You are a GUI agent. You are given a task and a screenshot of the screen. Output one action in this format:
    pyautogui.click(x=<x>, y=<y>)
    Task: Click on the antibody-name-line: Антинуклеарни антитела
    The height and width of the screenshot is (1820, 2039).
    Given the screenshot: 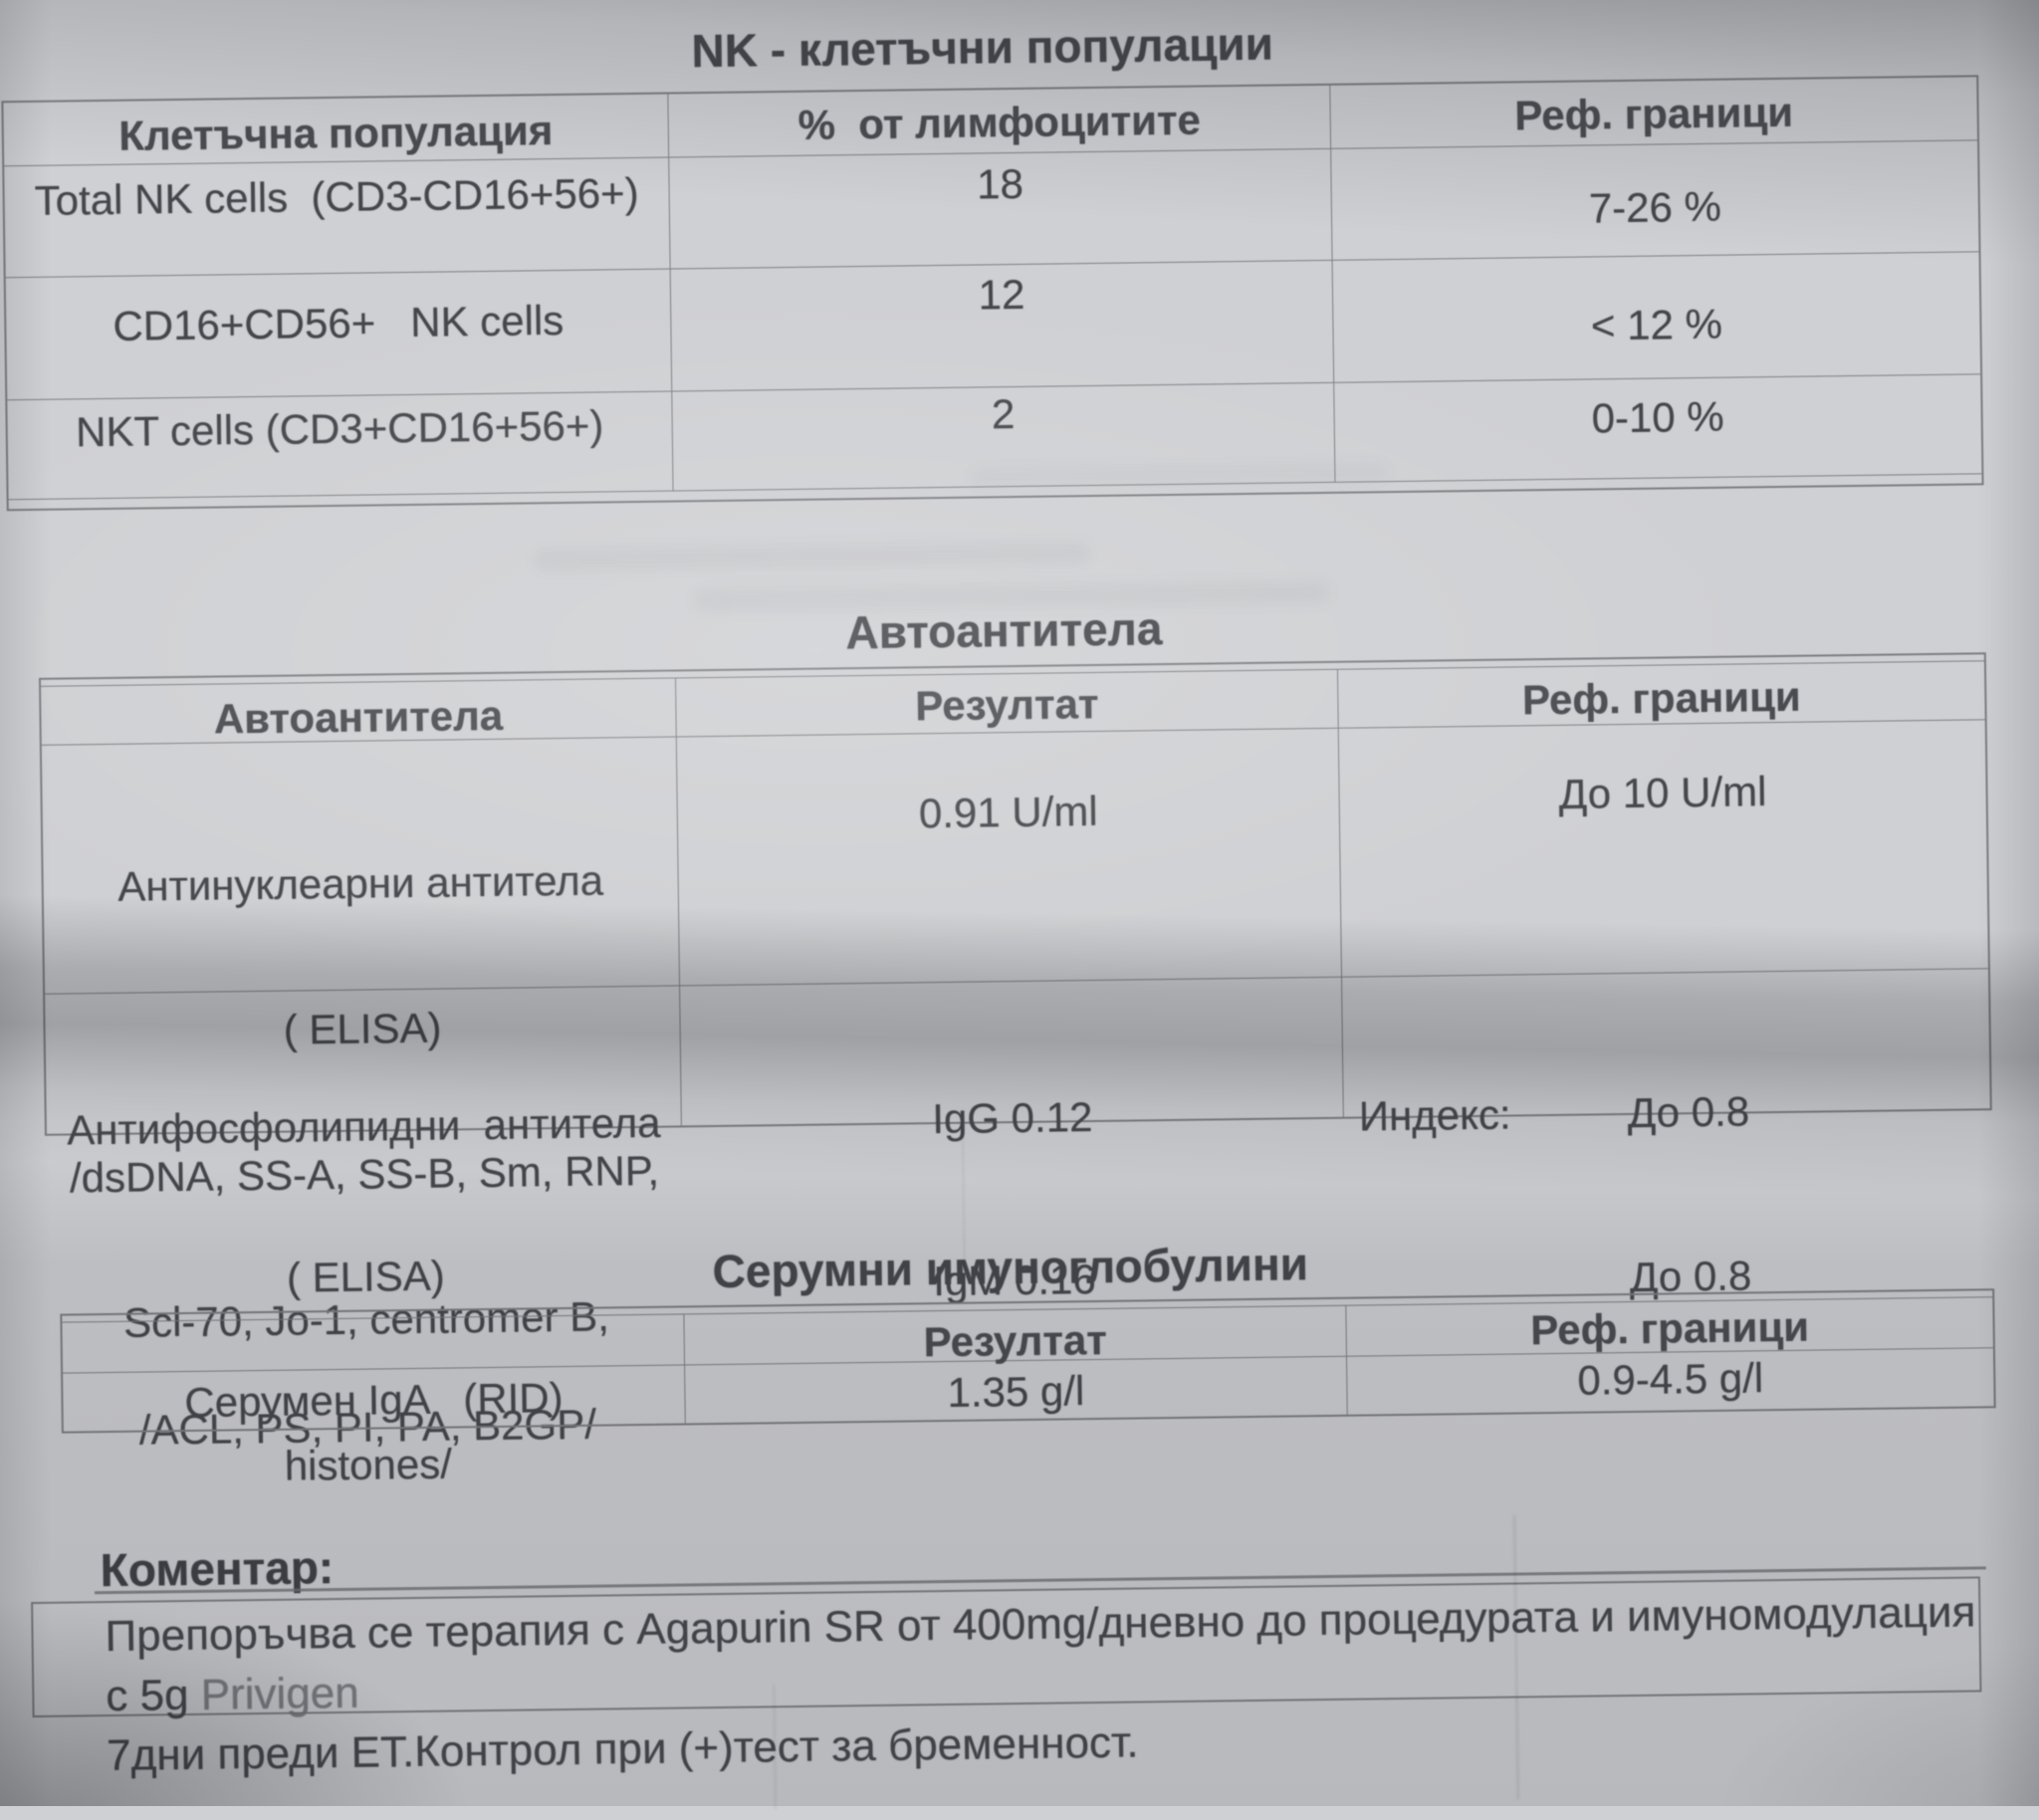 What is the action you would take?
    pyautogui.click(x=360, y=883)
    